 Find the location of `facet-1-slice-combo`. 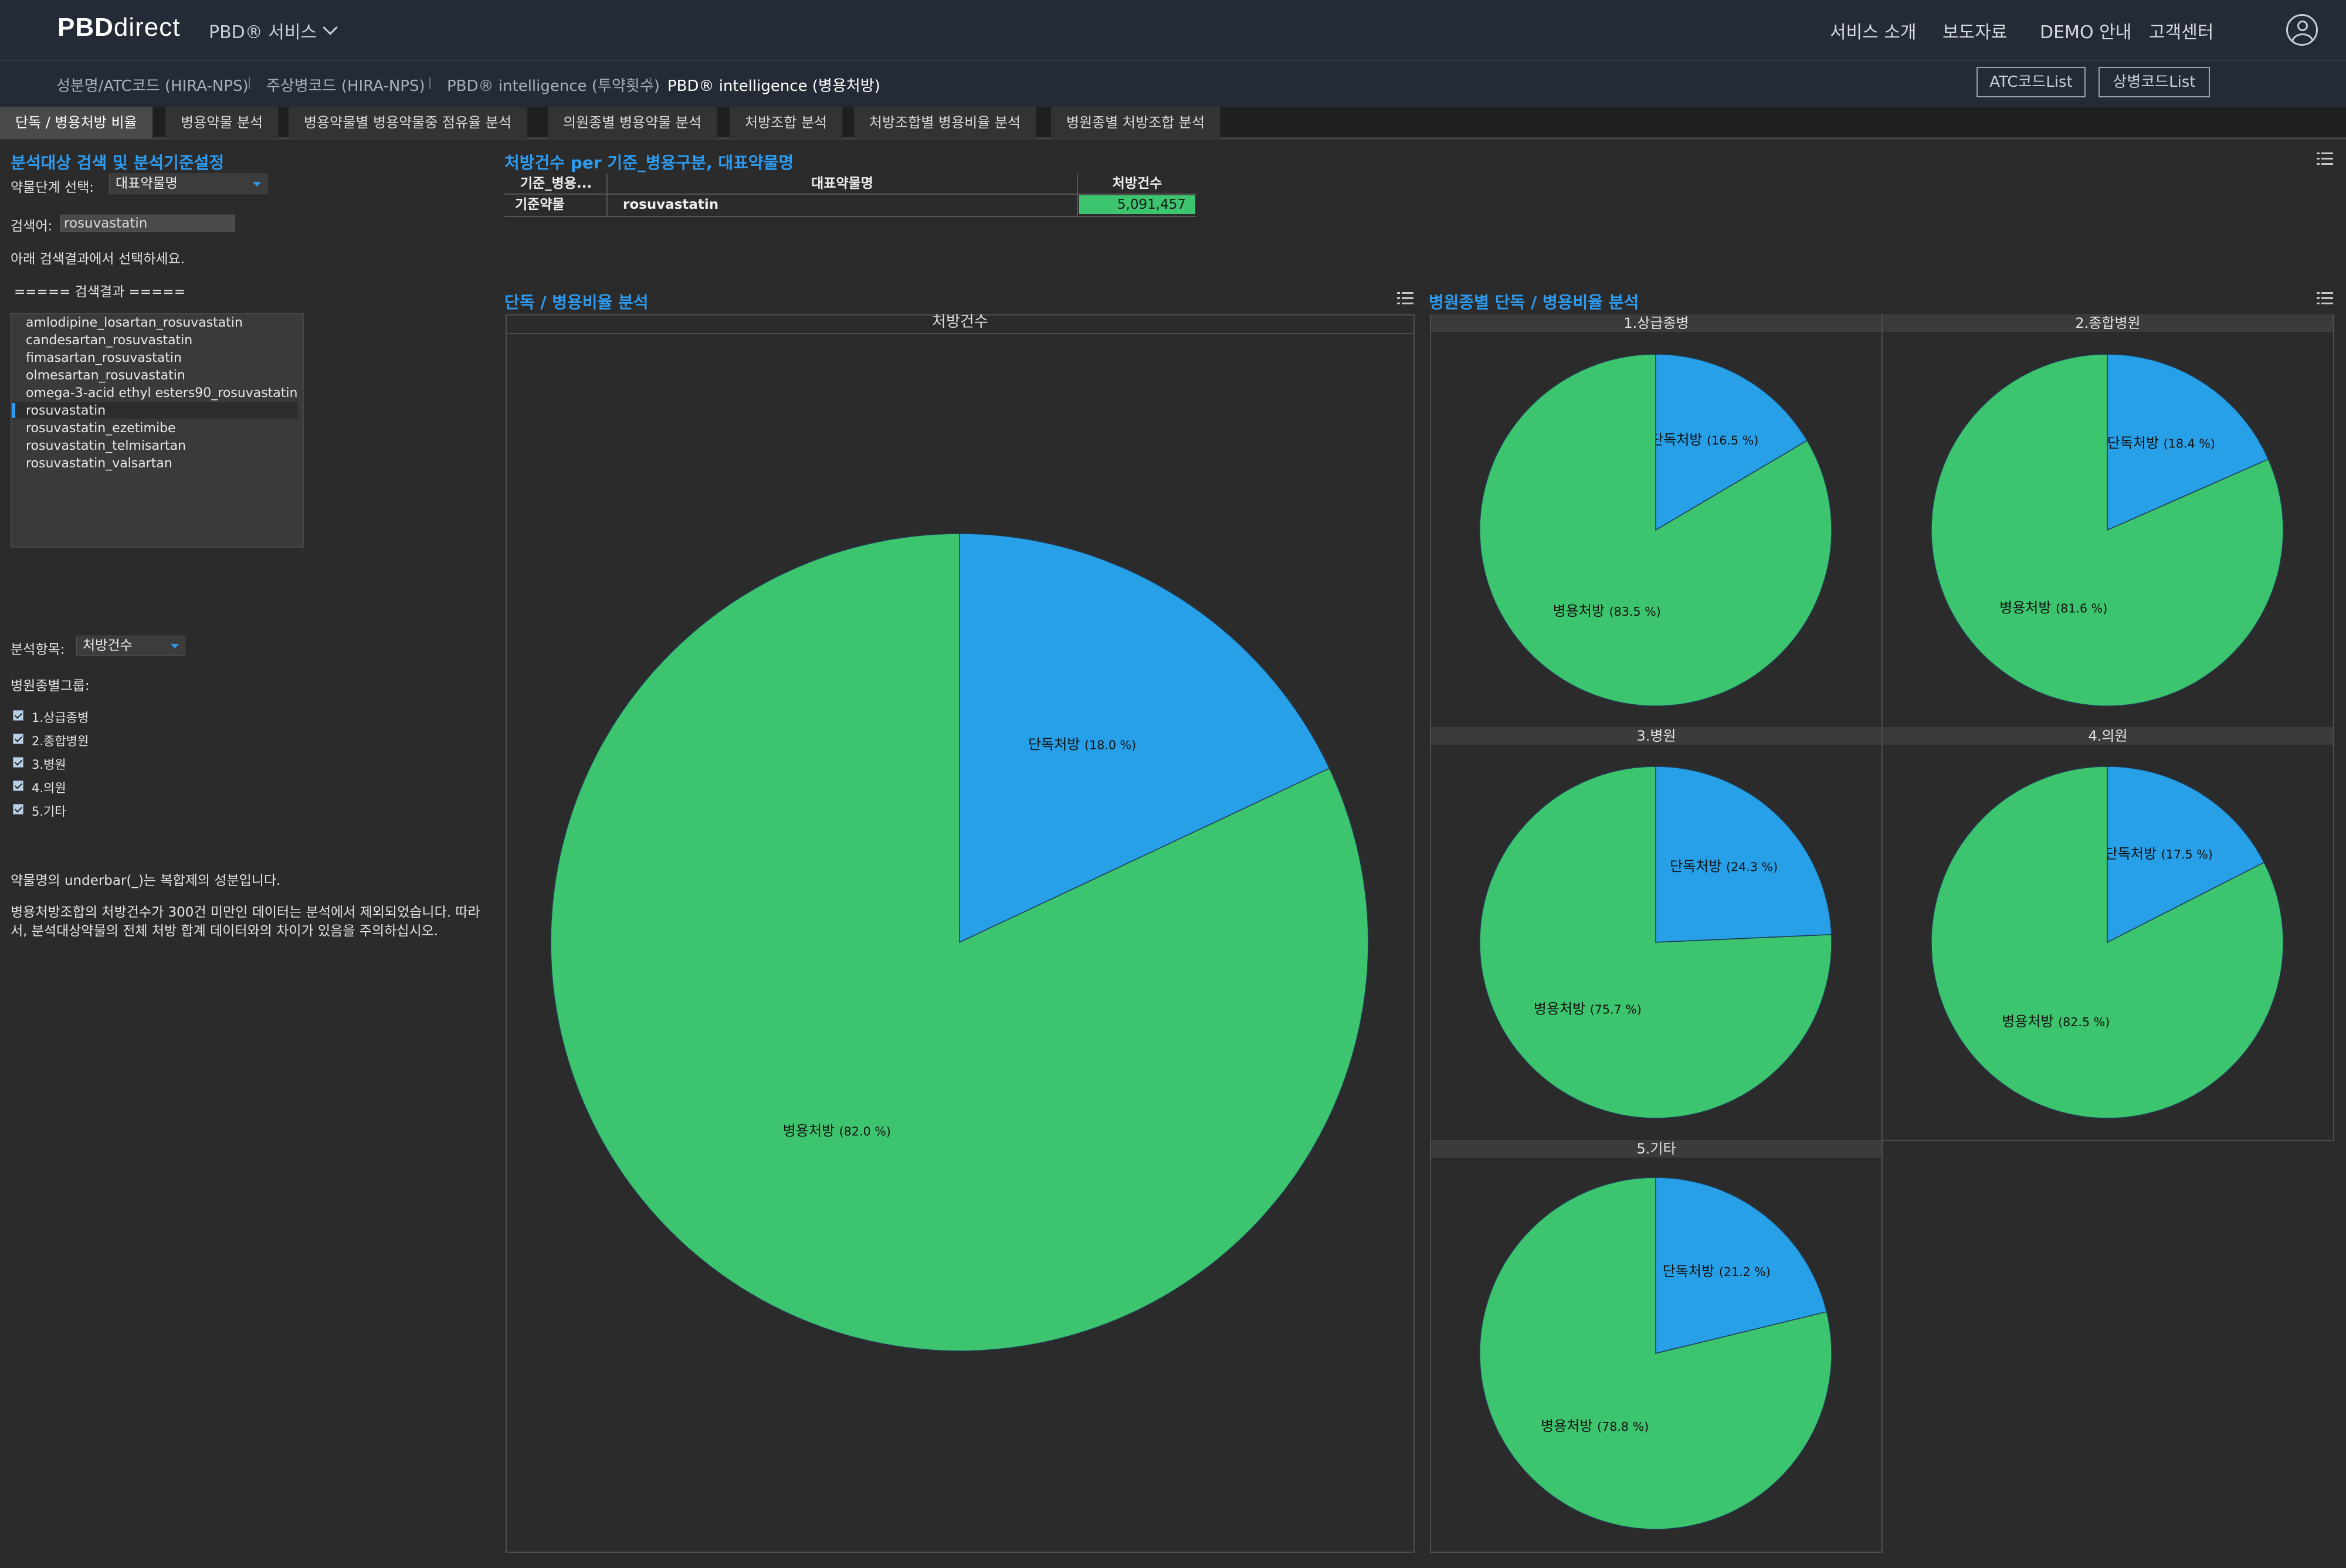

facet-1-slice-combo is located at coordinates (1656, 530).